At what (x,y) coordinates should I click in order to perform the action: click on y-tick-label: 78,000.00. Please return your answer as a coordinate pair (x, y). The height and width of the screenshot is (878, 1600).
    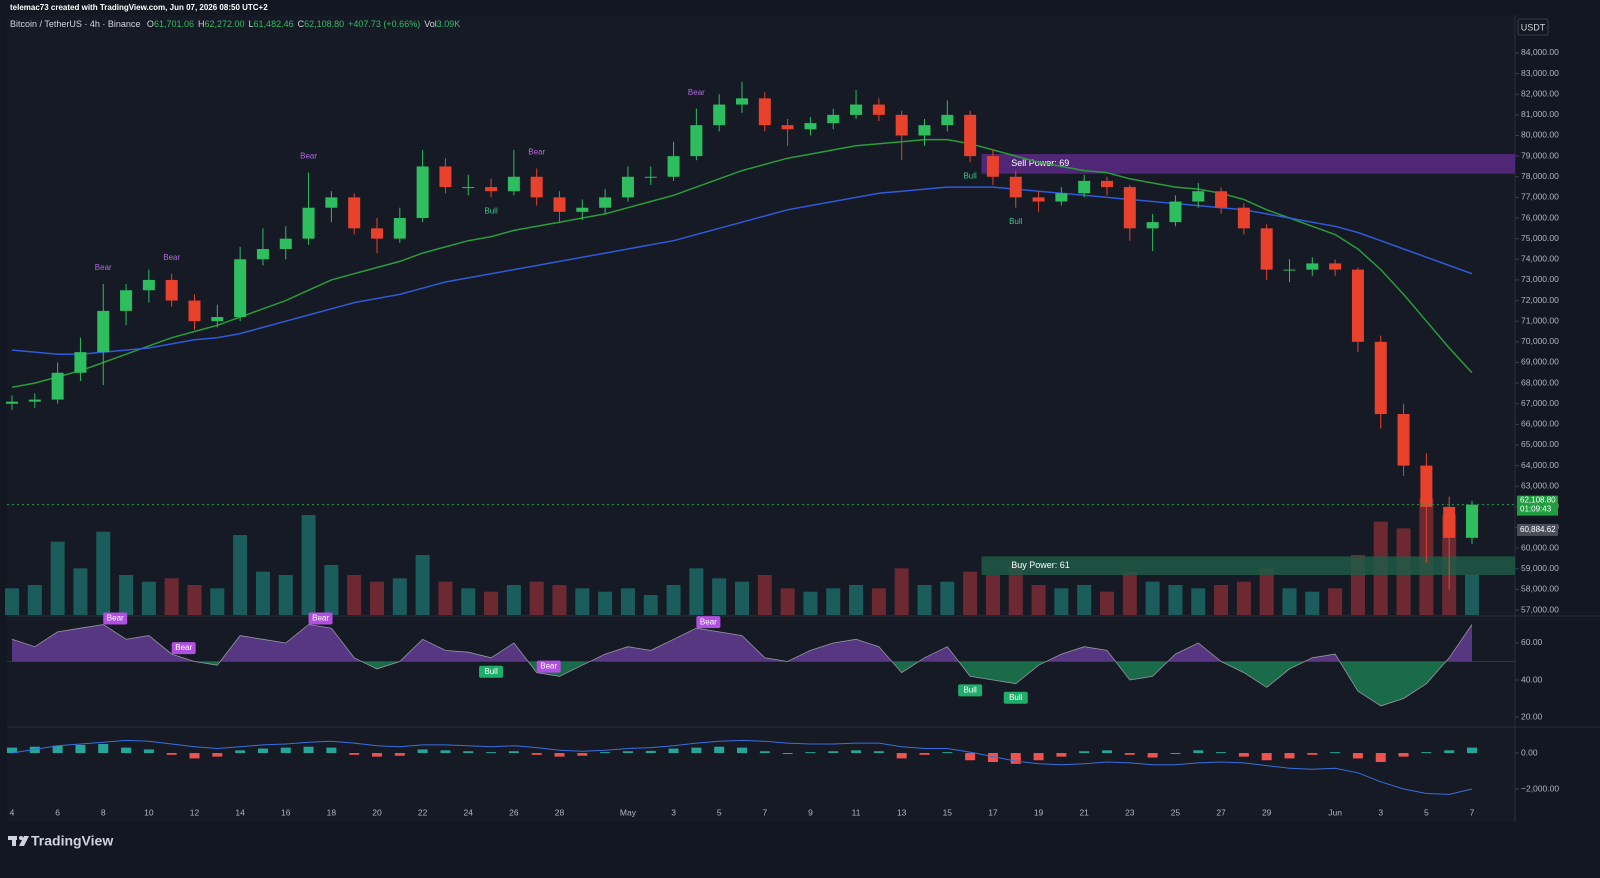
    Looking at the image, I should click on (1540, 176).